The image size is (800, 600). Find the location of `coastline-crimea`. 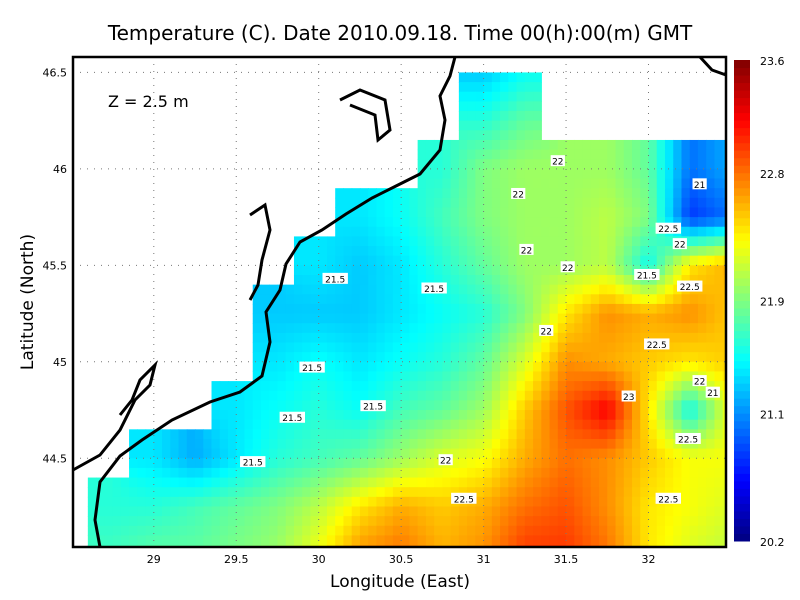

coastline-crimea is located at coordinates (712, 66).